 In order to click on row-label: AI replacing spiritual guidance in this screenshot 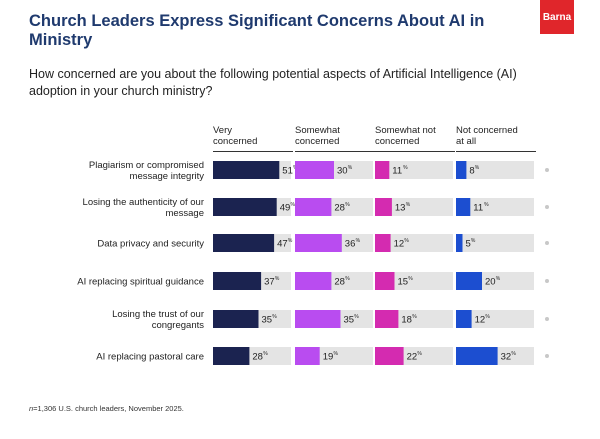, I will do `click(140, 282)`.